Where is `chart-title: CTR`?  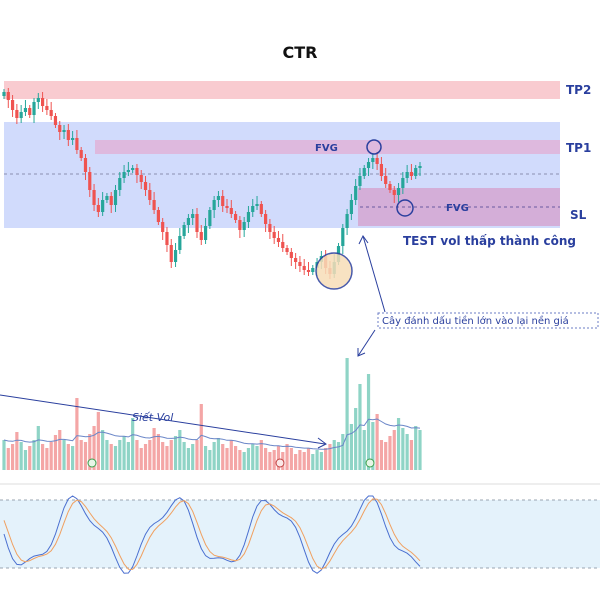
chart-title: CTR is located at coordinates (300, 52).